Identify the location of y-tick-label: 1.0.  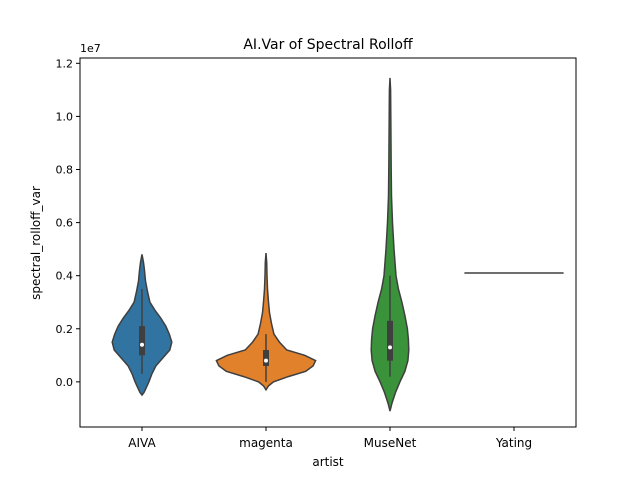
(65, 116).